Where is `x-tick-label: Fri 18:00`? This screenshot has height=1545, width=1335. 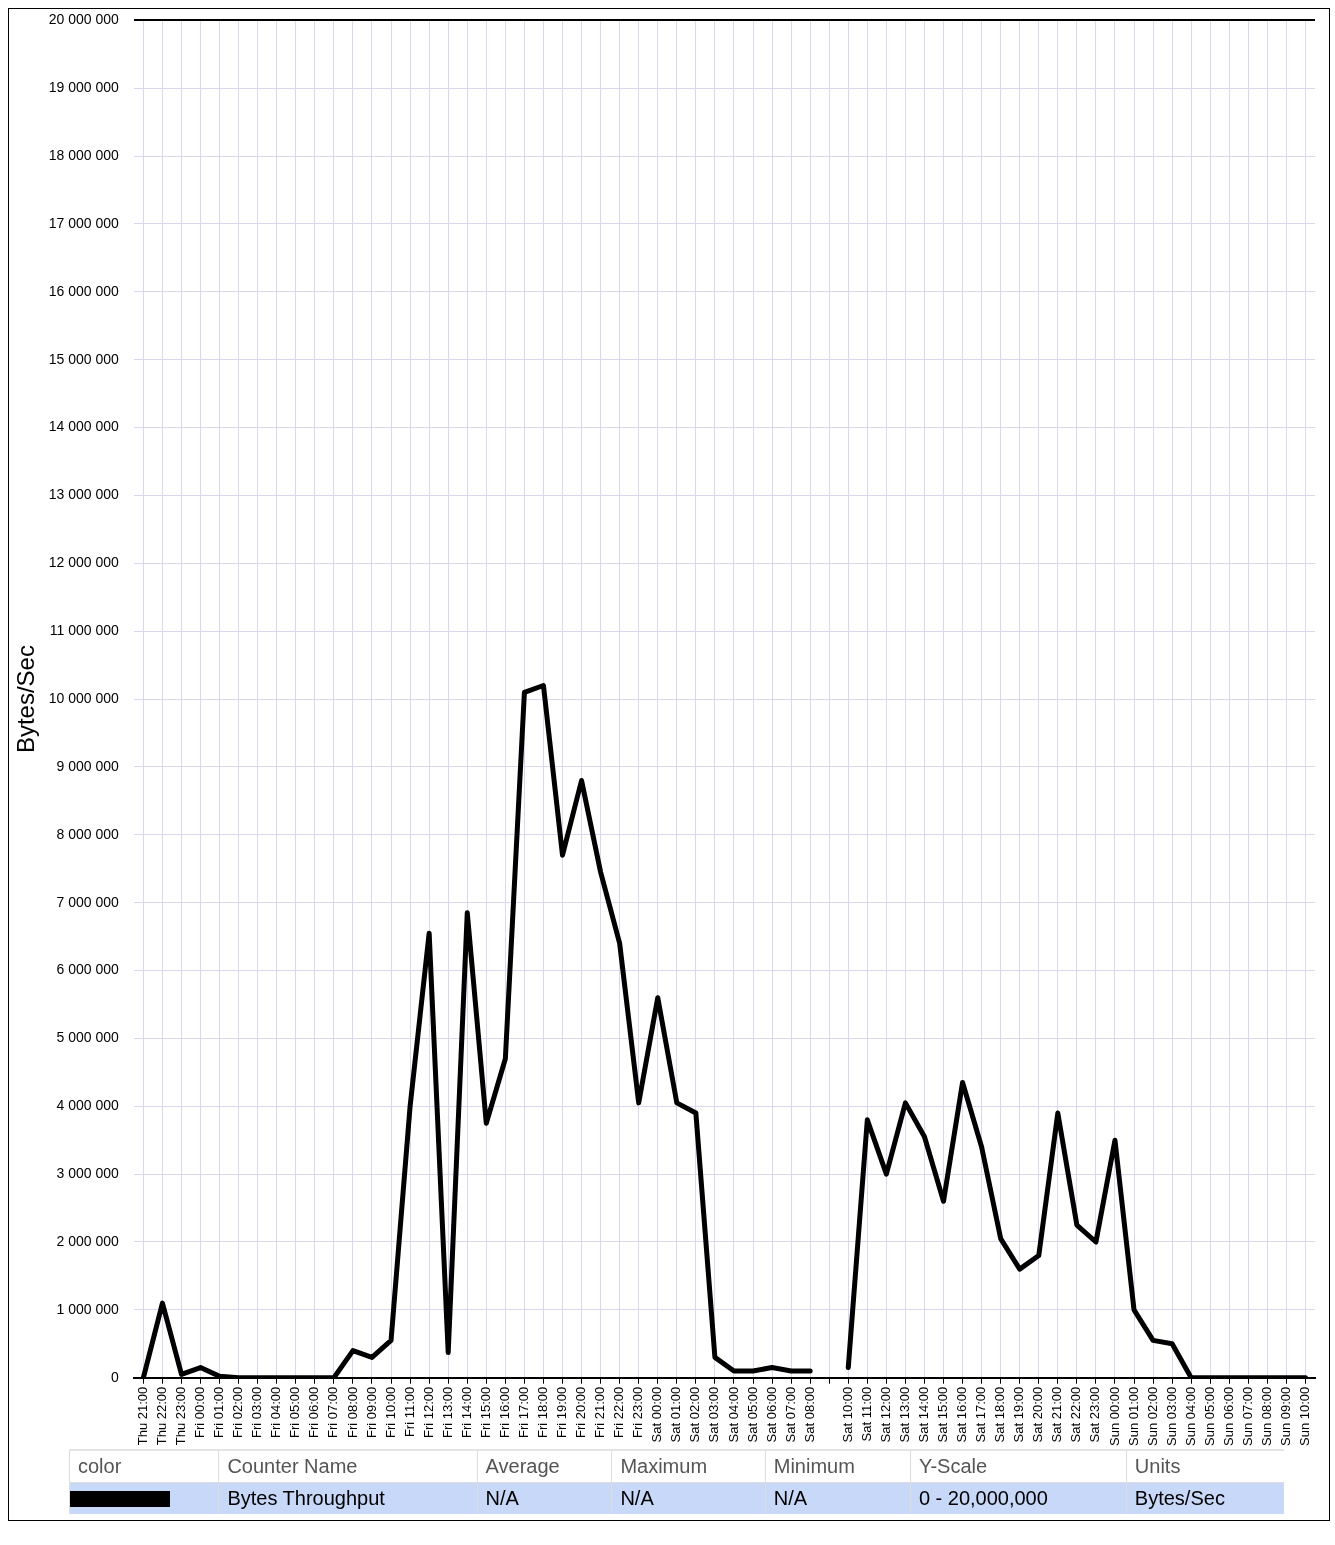 x-tick-label: Fri 18:00 is located at coordinates (543, 1412).